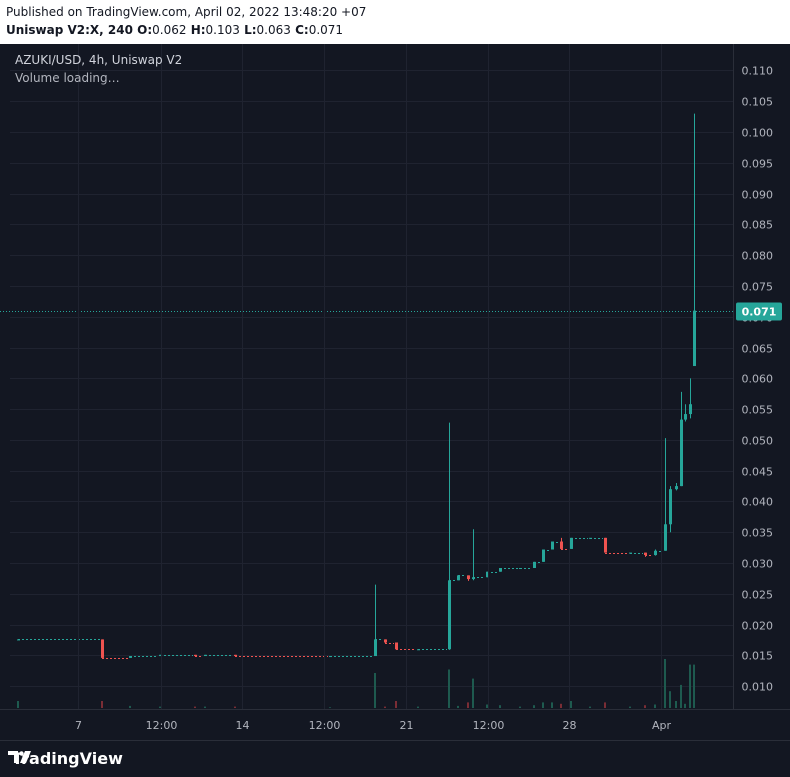  What do you see at coordinates (302, 30) in the screenshot?
I see `close-label: C:` at bounding box center [302, 30].